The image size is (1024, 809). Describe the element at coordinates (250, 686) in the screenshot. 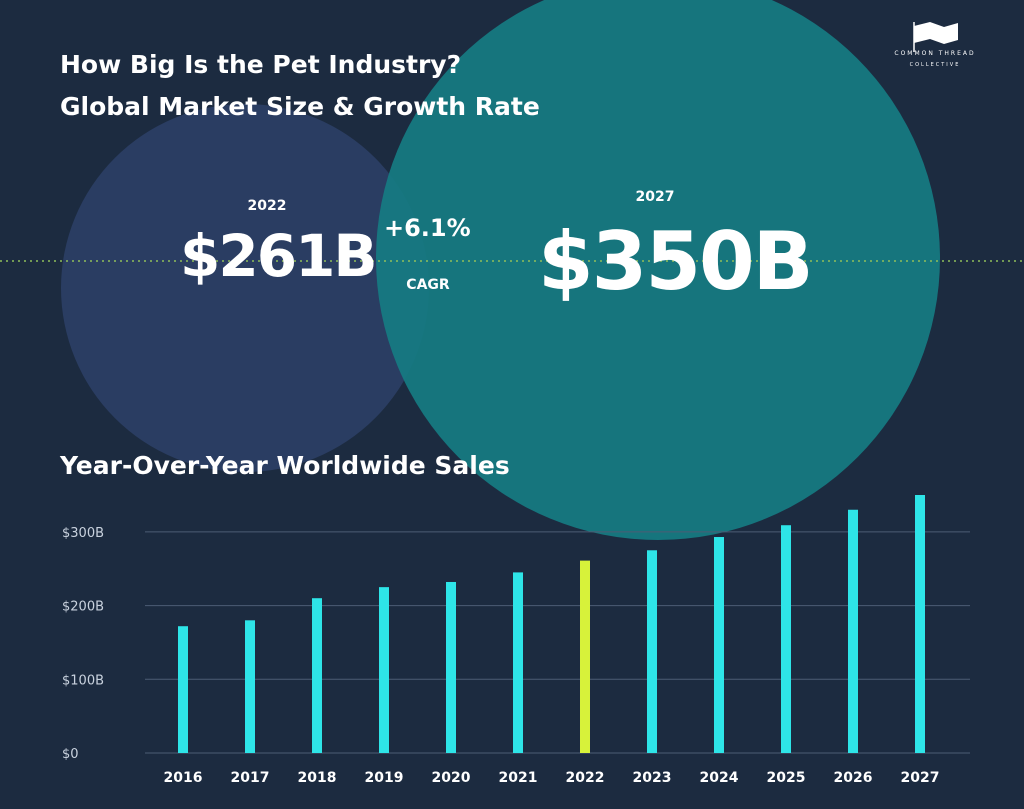

I see `bar-2017` at that location.